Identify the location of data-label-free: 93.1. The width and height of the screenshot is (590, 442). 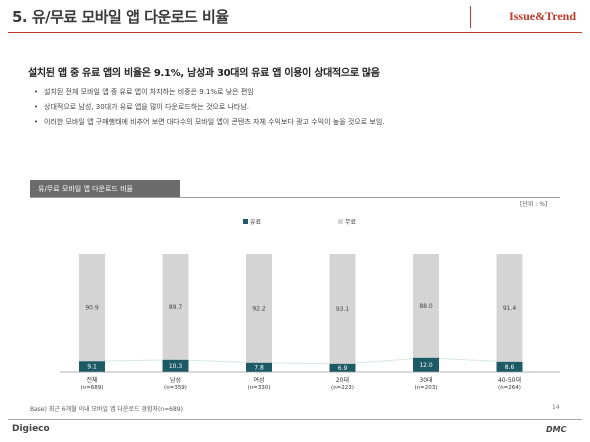
(343, 309).